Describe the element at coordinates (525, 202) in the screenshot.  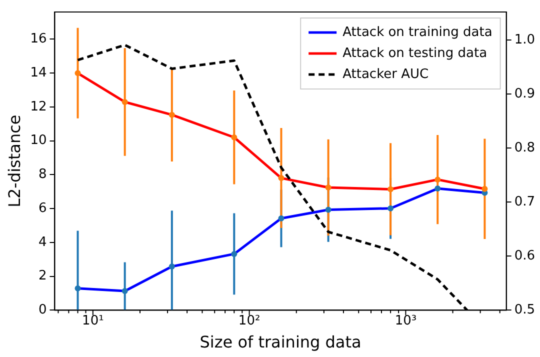
I see `y2-tick-label: 0.7` at that location.